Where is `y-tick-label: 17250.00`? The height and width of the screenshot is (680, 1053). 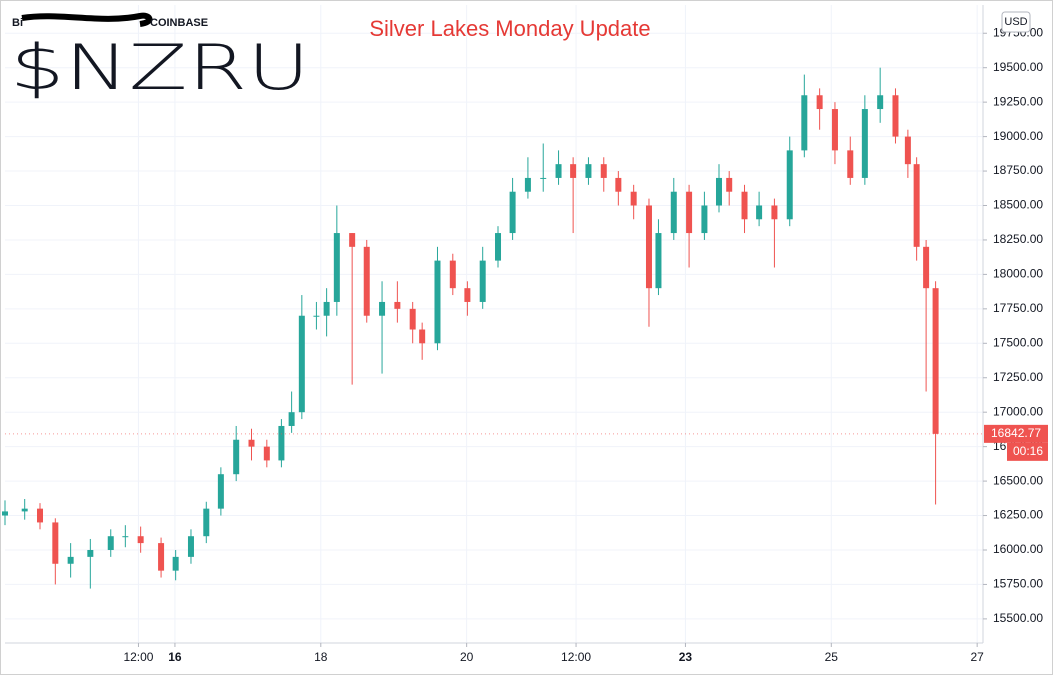
y-tick-label: 17250.00 is located at coordinates (1018, 377).